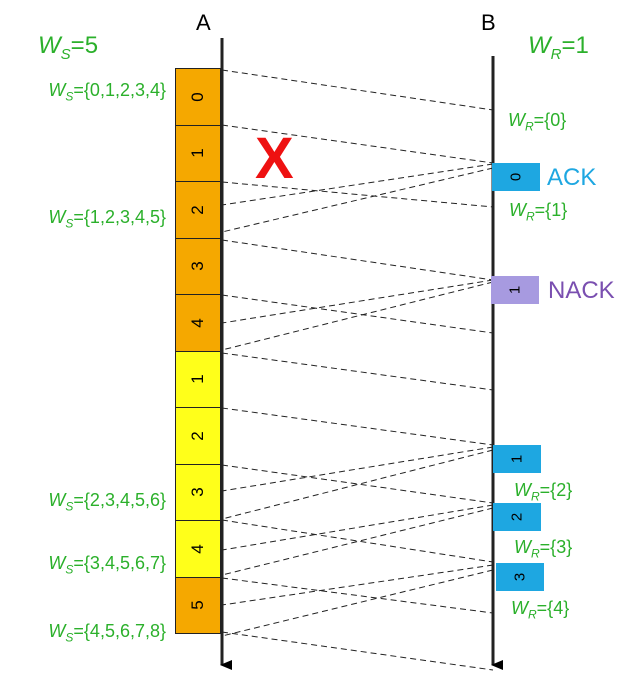 This screenshot has width=636, height=687. I want to click on window-contents: ={2}, so click(556, 490).